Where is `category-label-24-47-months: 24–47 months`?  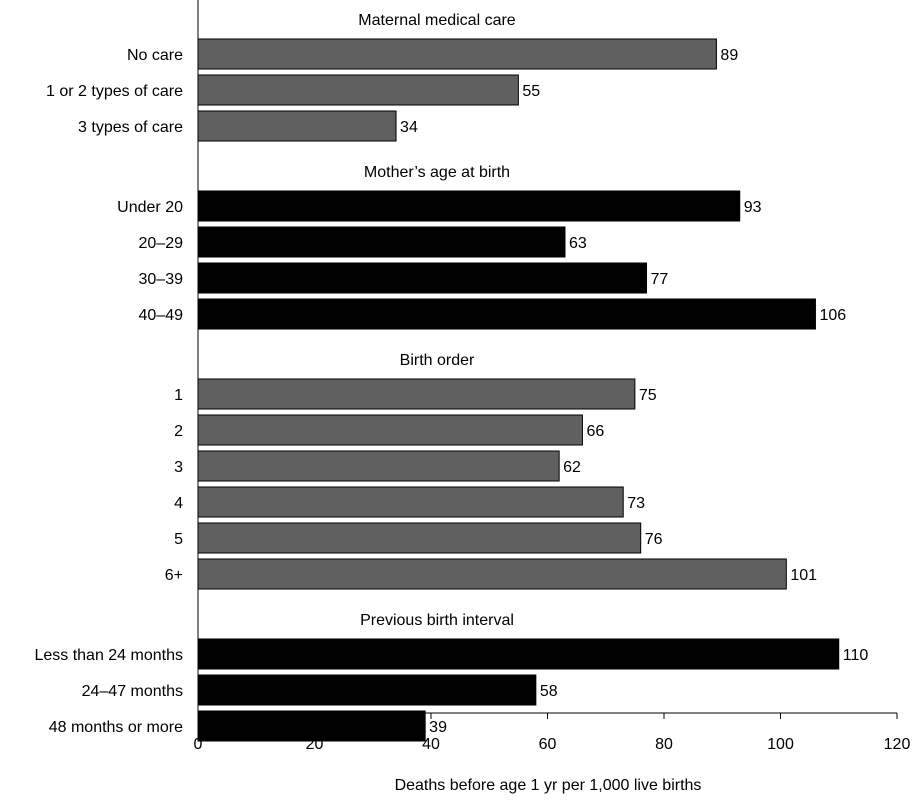 category-label-24-47-months: 24–47 months is located at coordinates (132, 691).